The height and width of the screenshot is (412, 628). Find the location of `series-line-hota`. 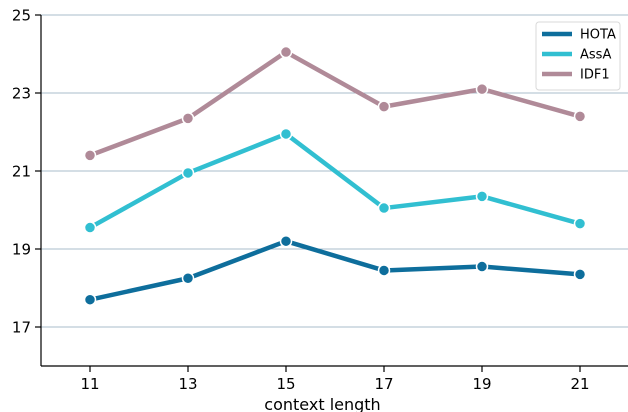

series-line-hota is located at coordinates (335, 270).